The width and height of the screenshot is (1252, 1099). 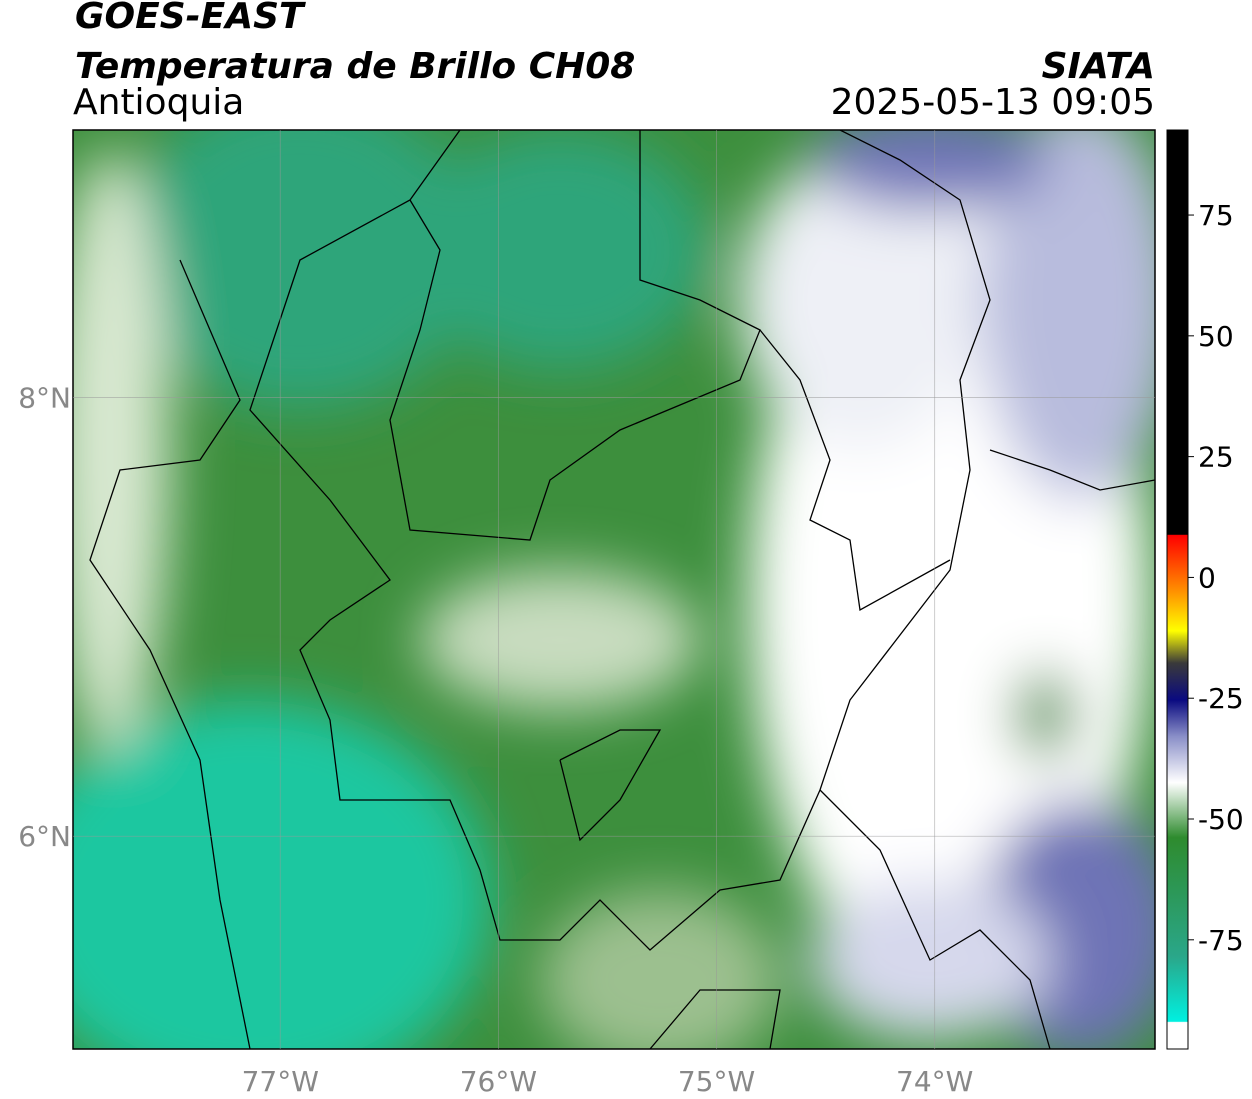 What do you see at coordinates (44, 398) in the screenshot?
I see `lat-tick-label: 8°N` at bounding box center [44, 398].